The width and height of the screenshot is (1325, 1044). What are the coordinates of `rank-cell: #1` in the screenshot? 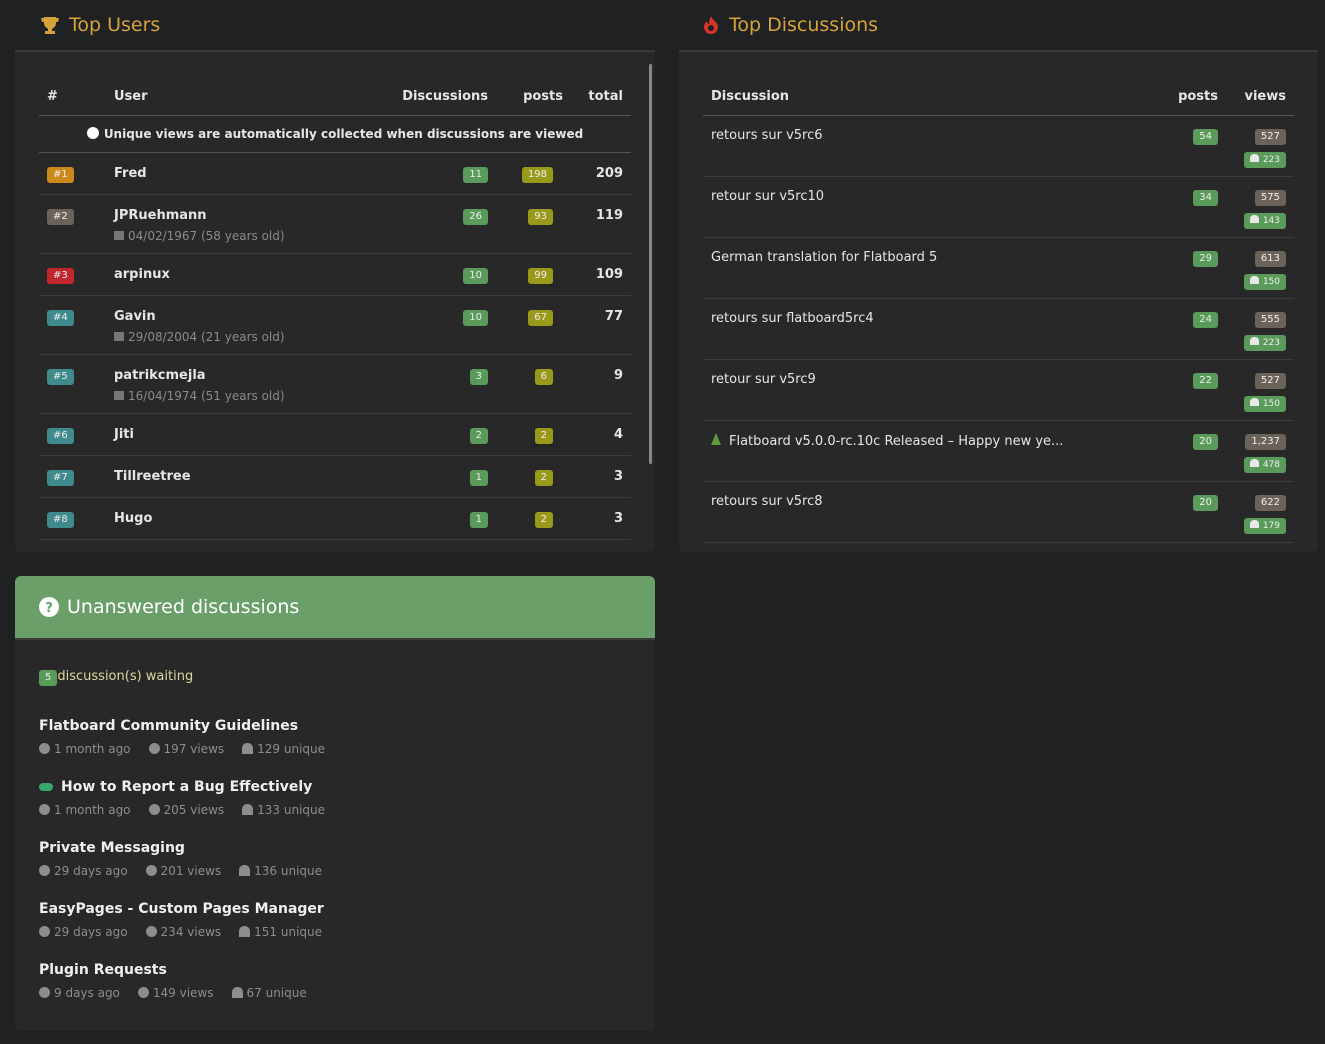 It's located at (76, 174).